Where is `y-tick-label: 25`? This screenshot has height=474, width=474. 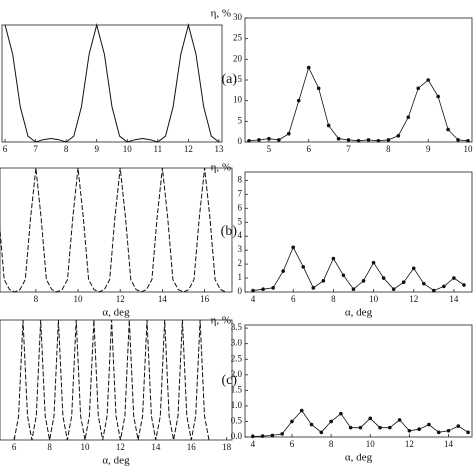 y-tick-label: 25 is located at coordinates (238, 38).